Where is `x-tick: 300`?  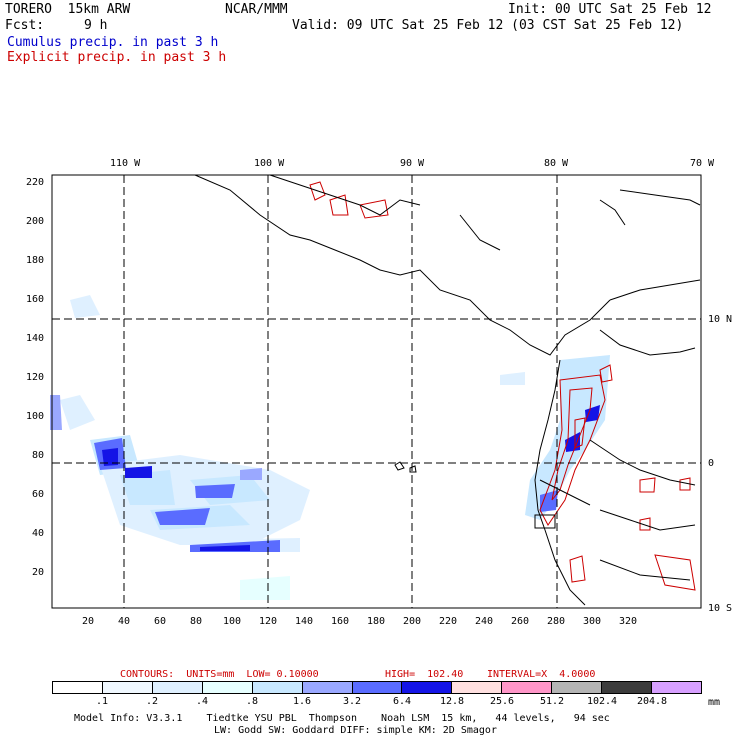
x-tick: 300 is located at coordinates (592, 621).